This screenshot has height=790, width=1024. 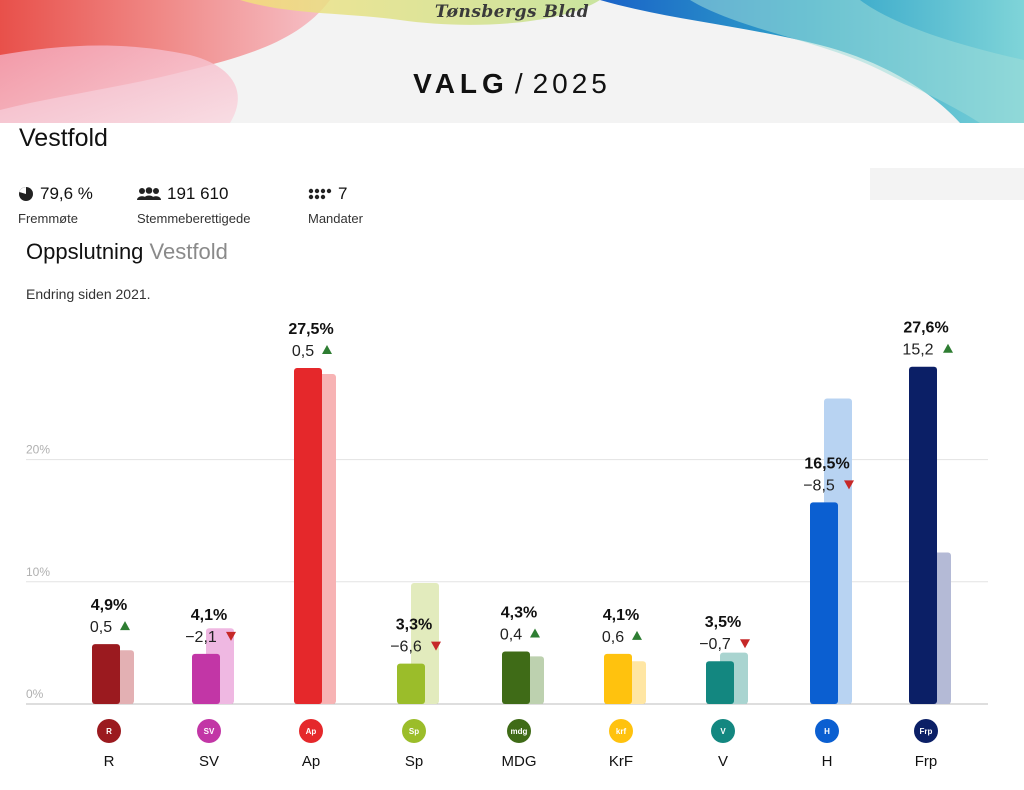 I want to click on y-tick-label: 0%, so click(x=35, y=694).